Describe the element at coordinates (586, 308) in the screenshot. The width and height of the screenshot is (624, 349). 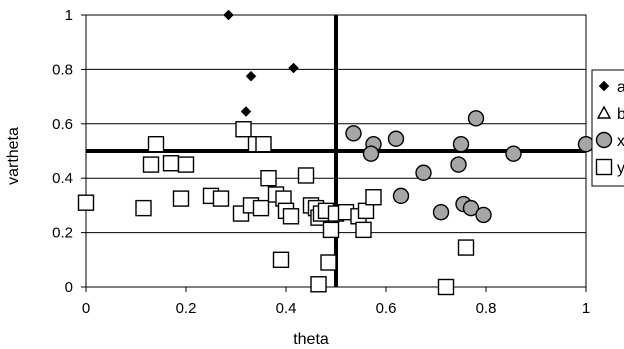
I see `x-tick-label: 1` at that location.